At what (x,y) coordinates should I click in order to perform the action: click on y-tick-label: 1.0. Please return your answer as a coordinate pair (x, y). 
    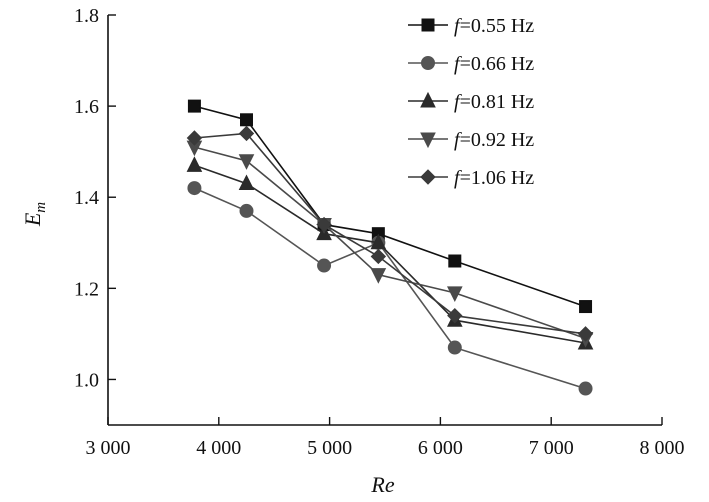
    Looking at the image, I should click on (86, 380).